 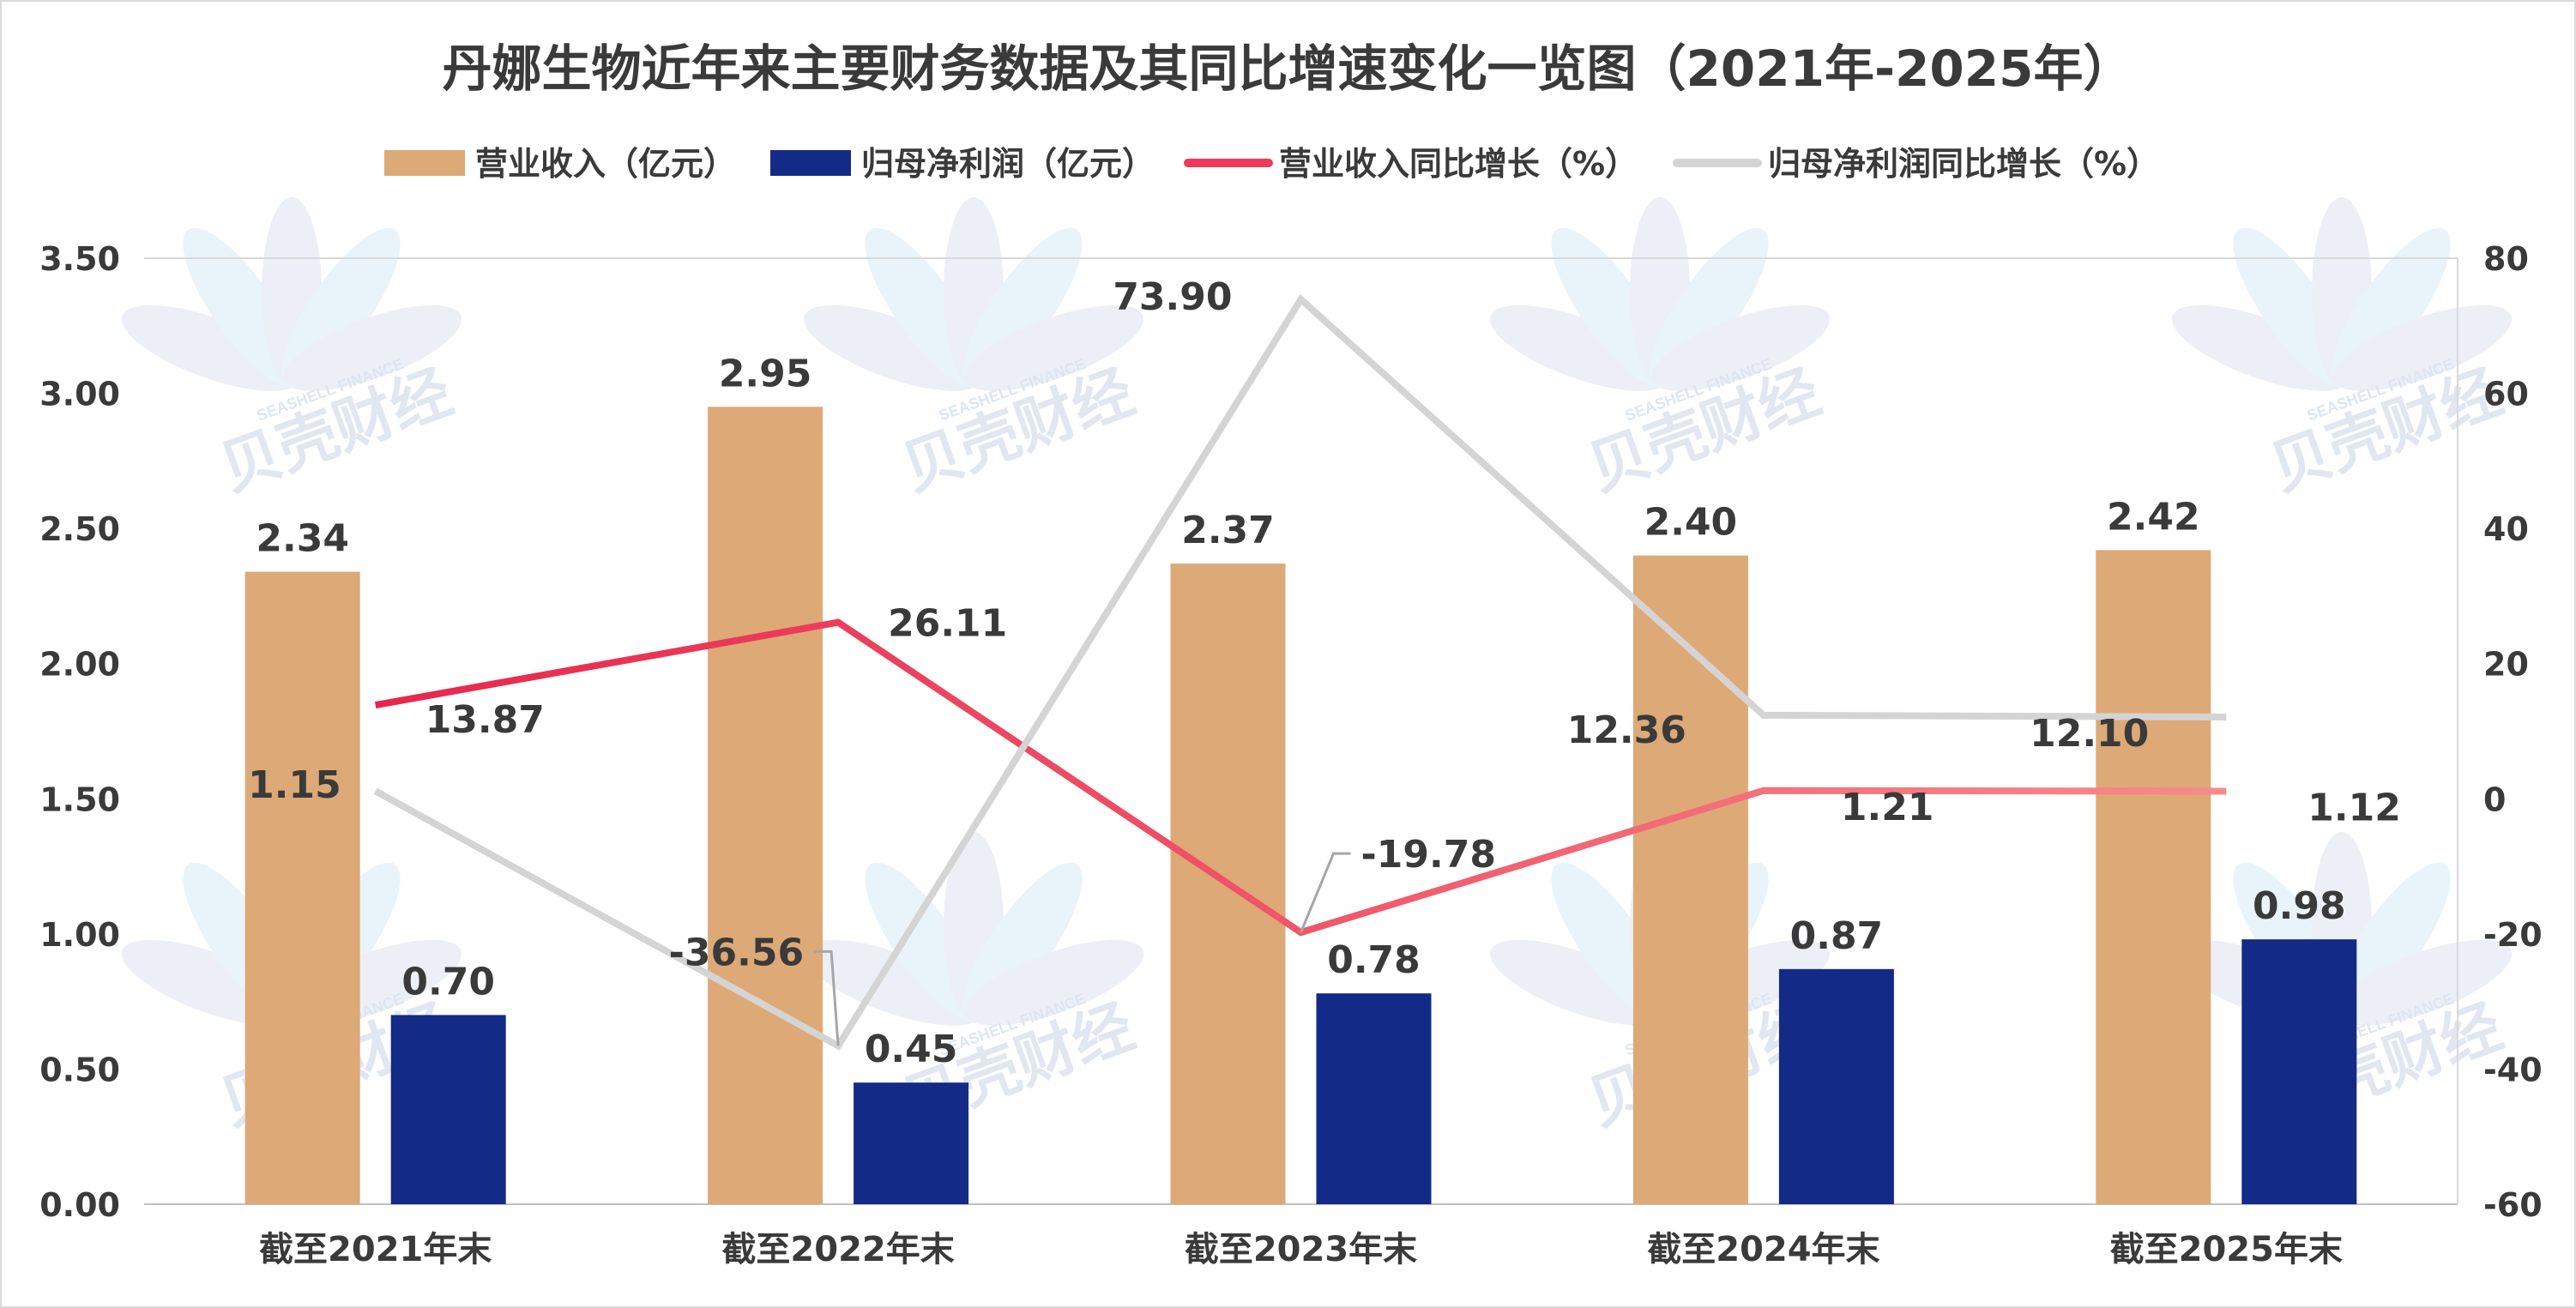 What do you see at coordinates (2153, 517) in the screenshot?
I see `revenue-bar-label: 2.42` at bounding box center [2153, 517].